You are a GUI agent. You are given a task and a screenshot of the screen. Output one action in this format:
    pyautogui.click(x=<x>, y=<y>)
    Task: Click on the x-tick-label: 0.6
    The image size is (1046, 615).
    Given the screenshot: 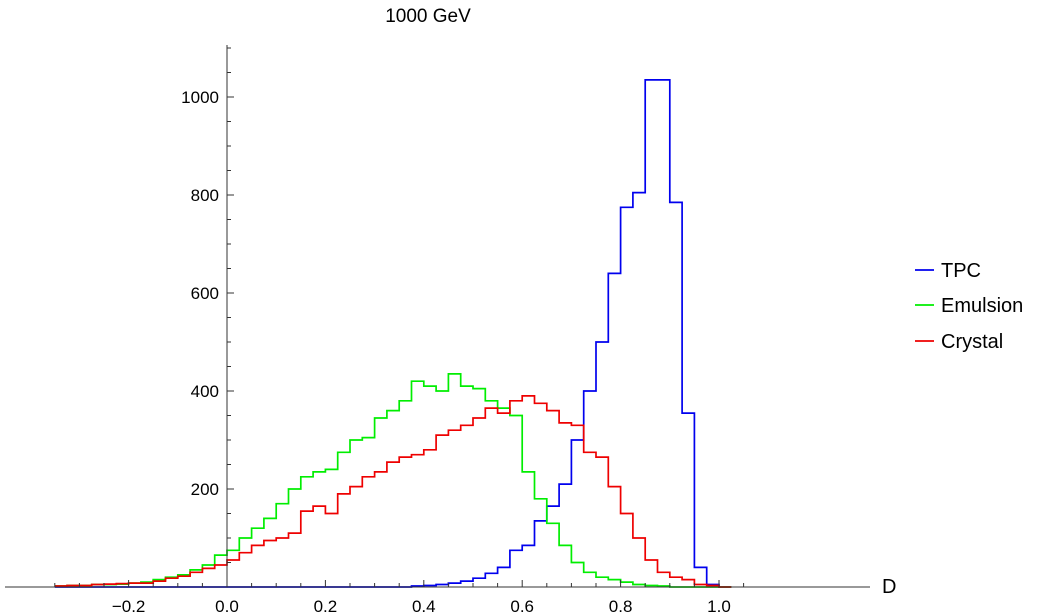 What is the action you would take?
    pyautogui.click(x=522, y=606)
    